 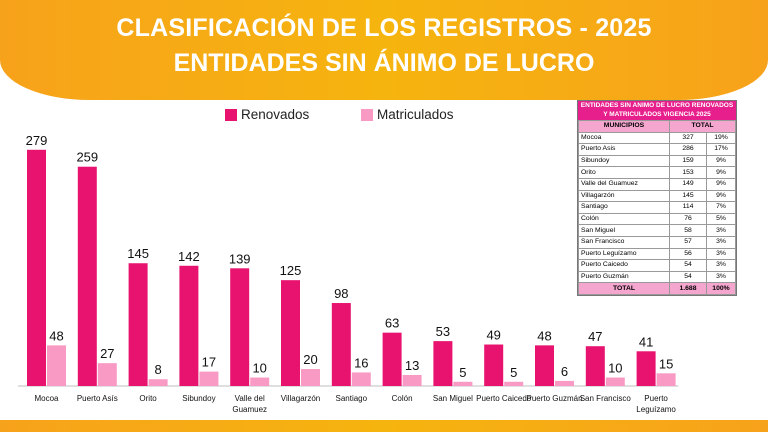 I want to click on table-cell-pct: 17%, so click(x=721, y=149).